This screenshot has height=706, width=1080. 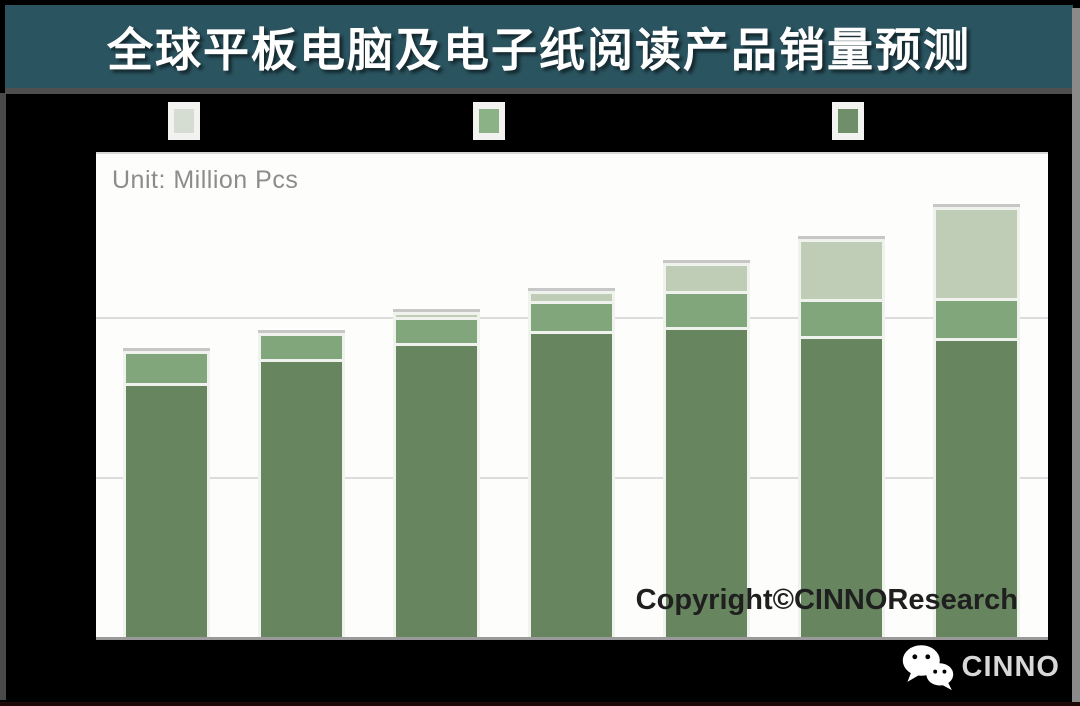 What do you see at coordinates (3, 396) in the screenshot?
I see `left-edge-strip` at bounding box center [3, 396].